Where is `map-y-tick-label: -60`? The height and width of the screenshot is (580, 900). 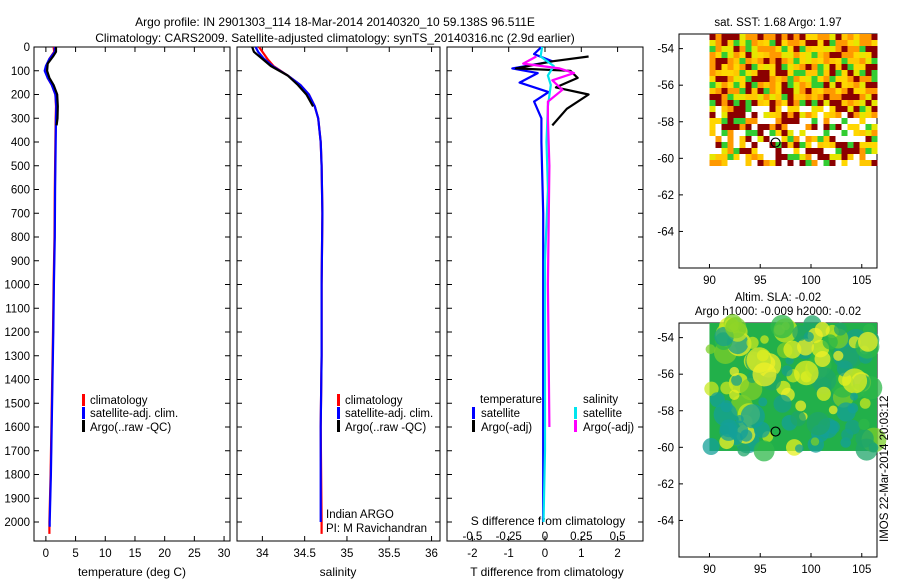
map-y-tick-label: -60 is located at coordinates (665, 159).